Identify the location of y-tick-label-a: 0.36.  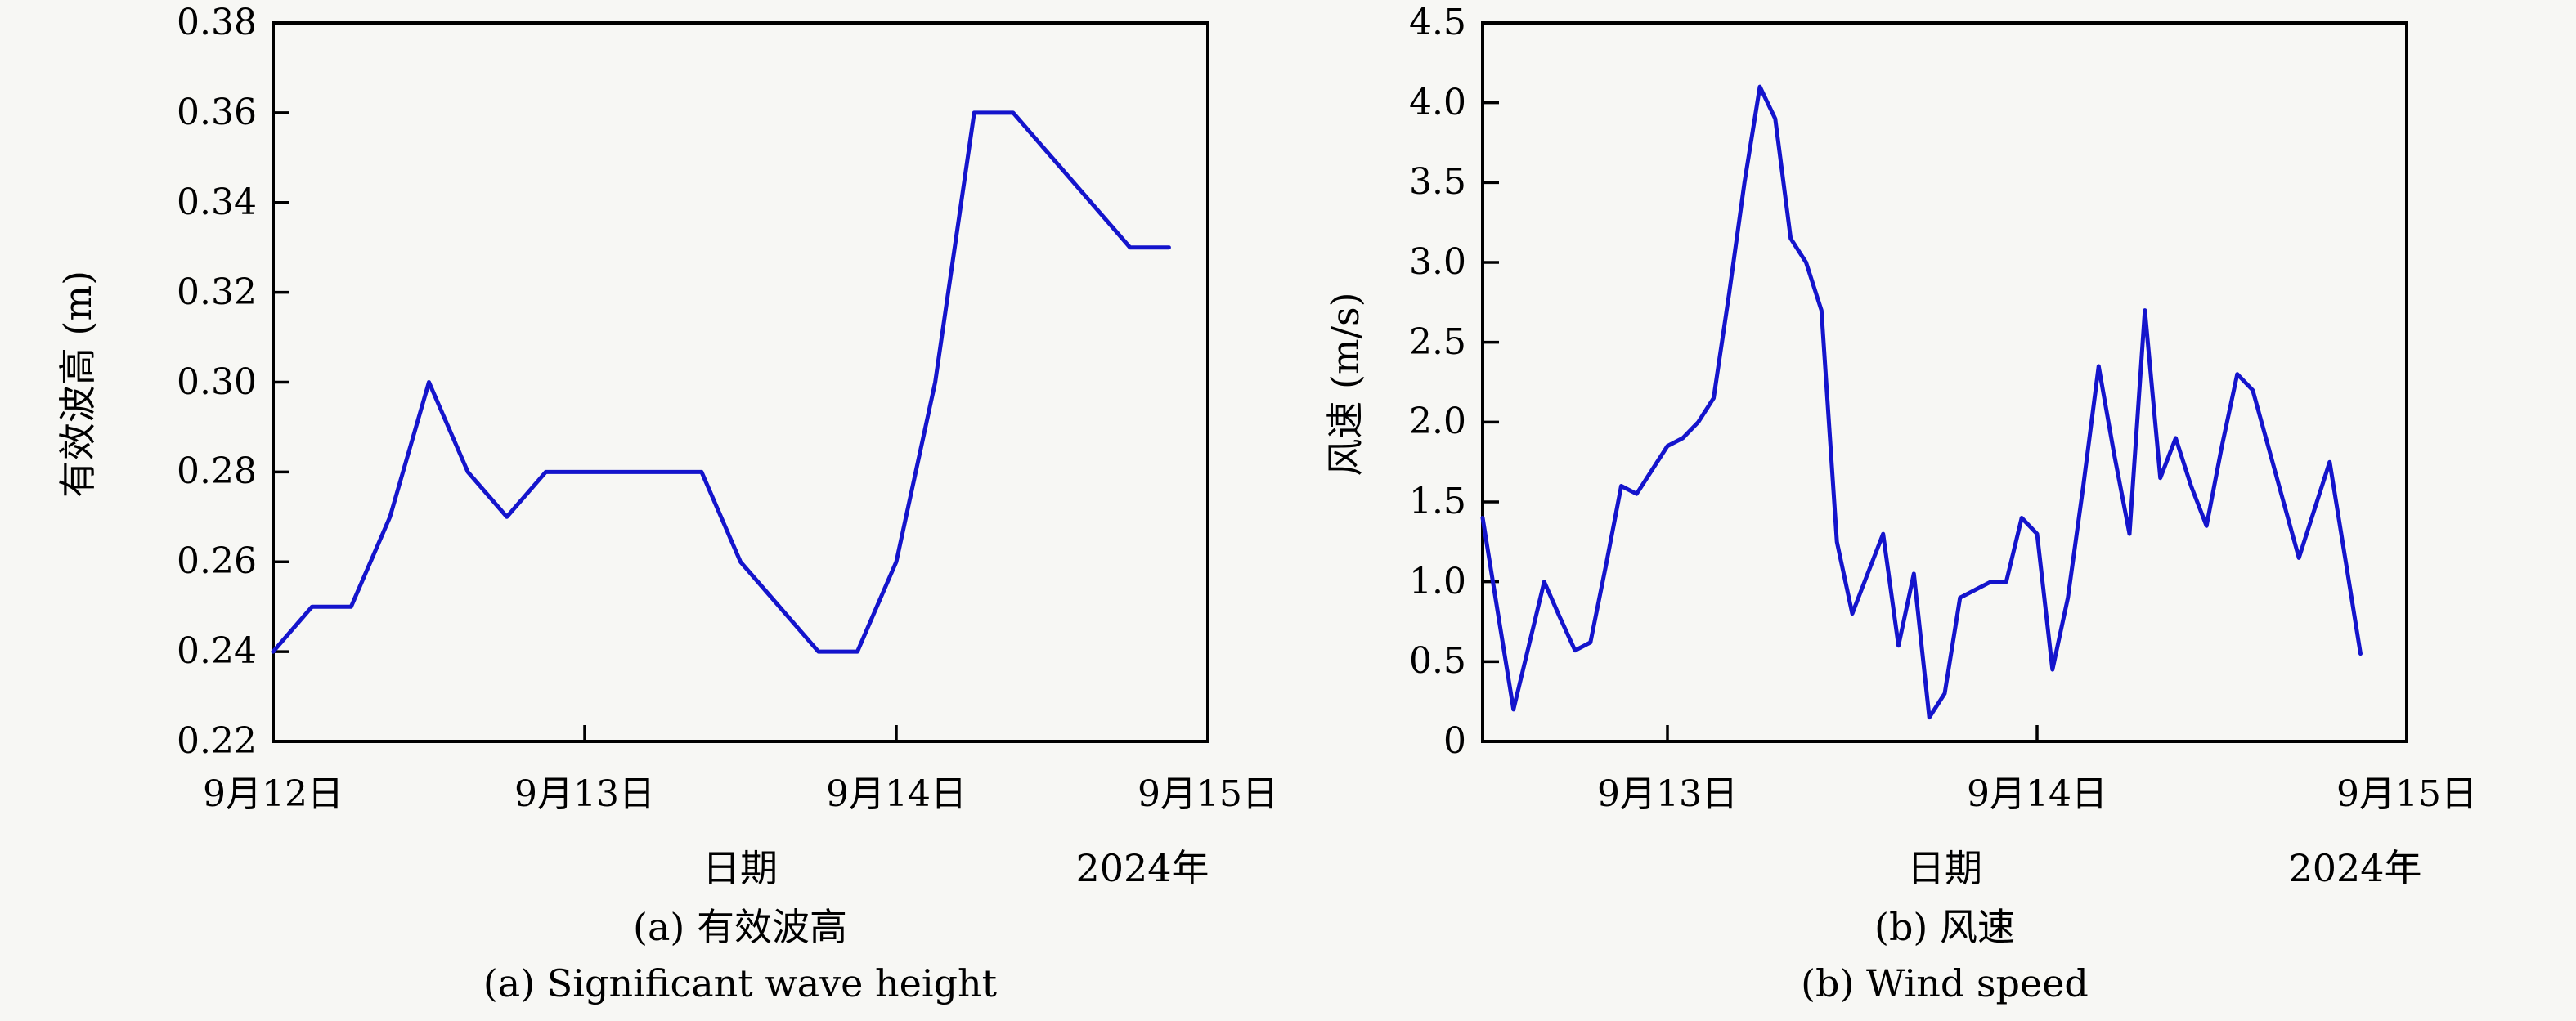
(217, 112).